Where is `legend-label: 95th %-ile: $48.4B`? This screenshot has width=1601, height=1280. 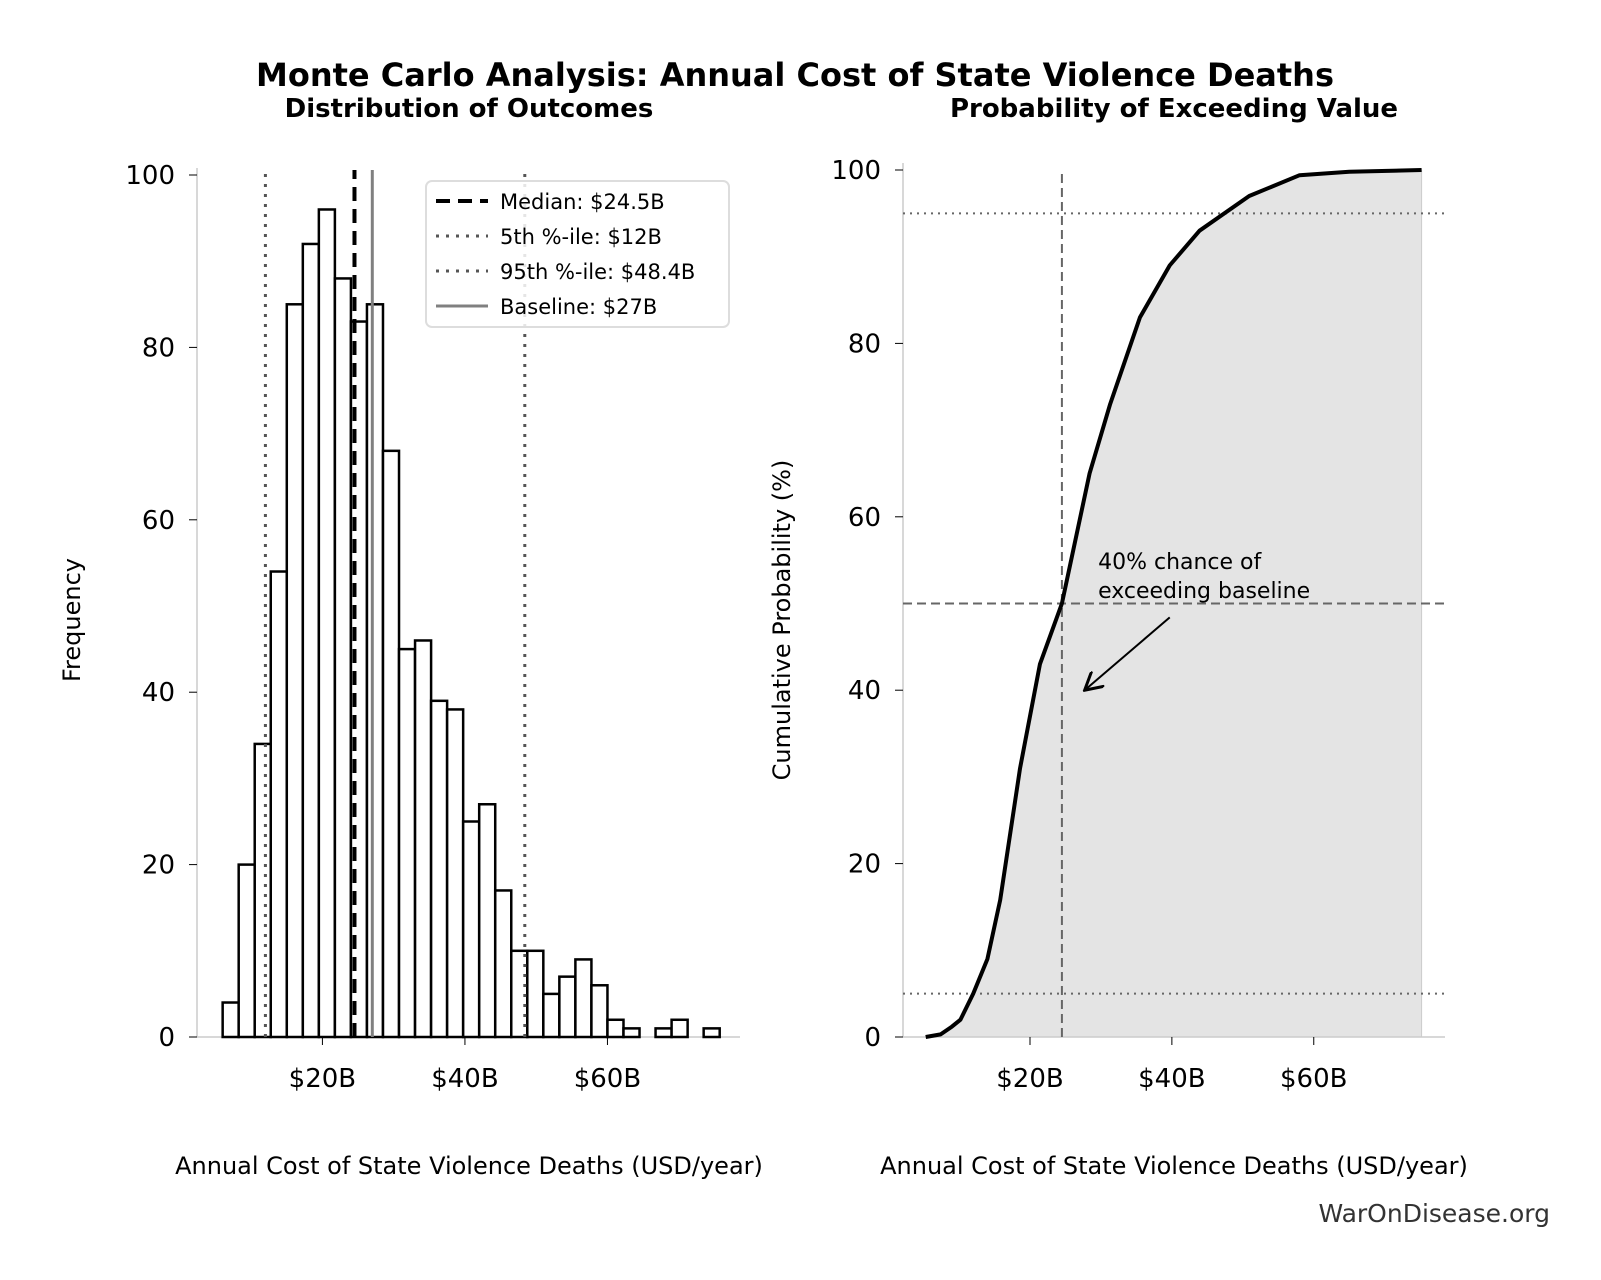
legend-label: 95th %-ile: $48.4B is located at coordinates (597, 272).